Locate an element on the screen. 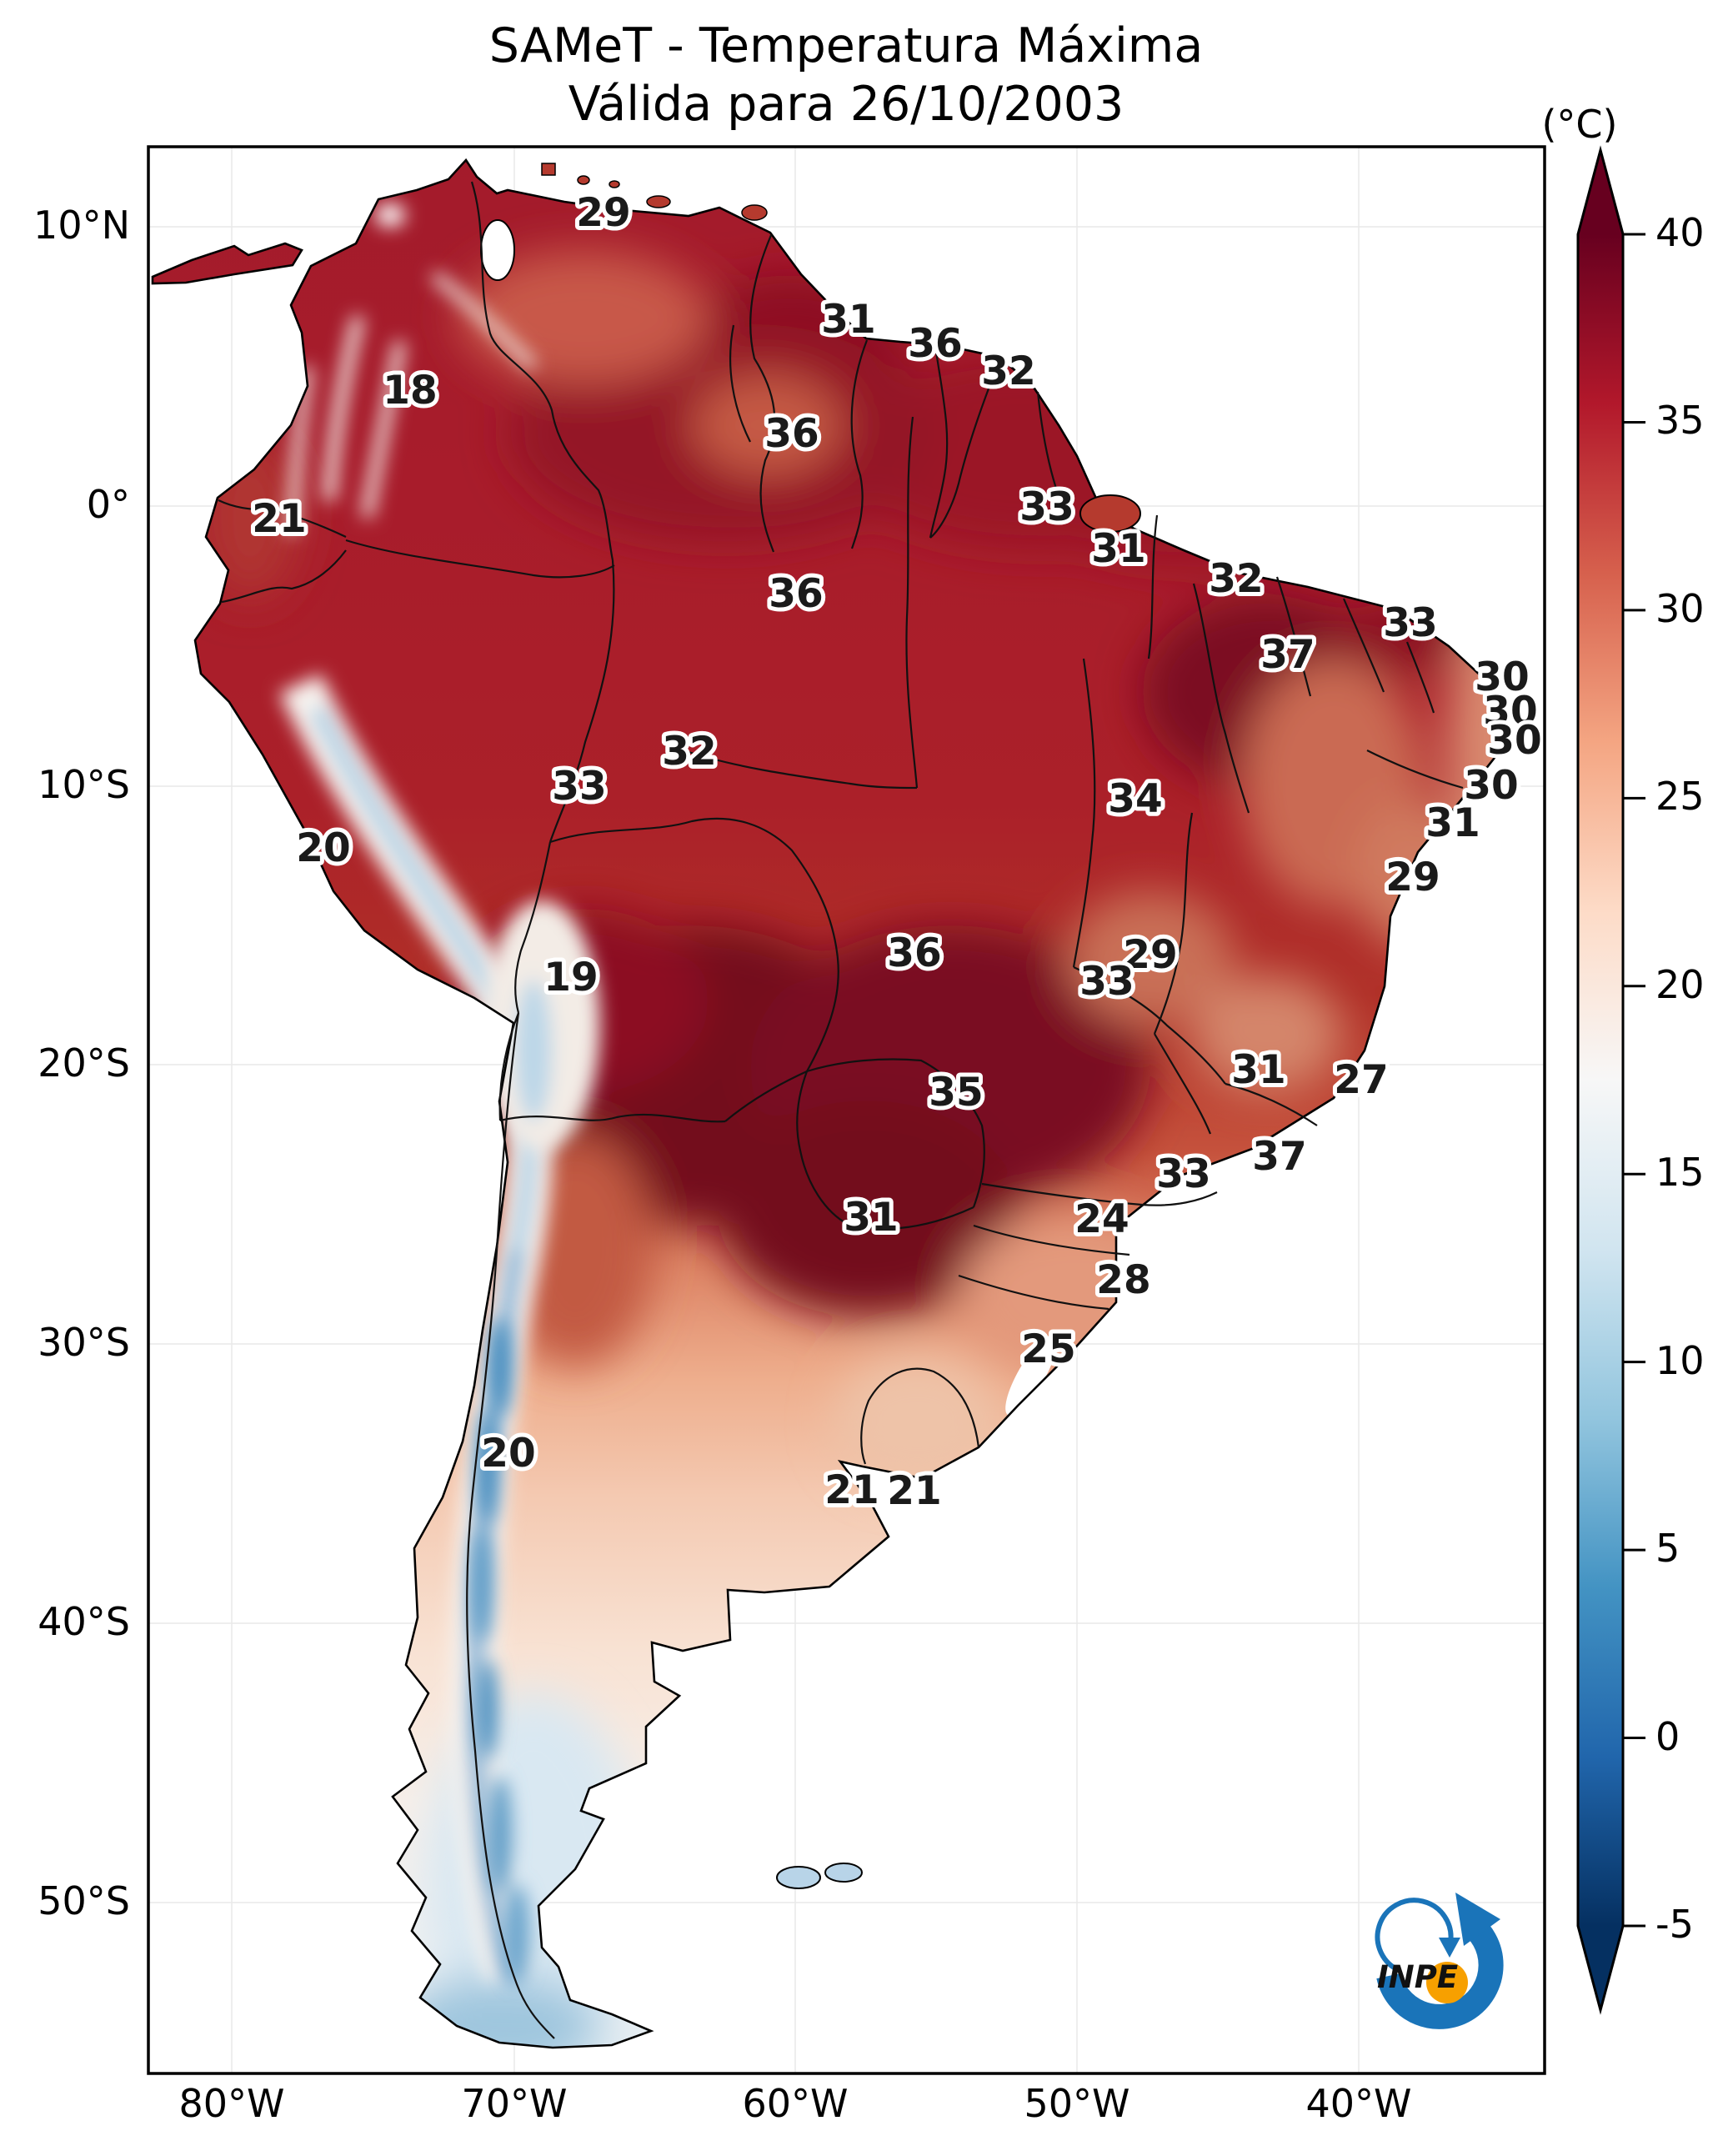  temp-label: 28 is located at coordinates (1123, 1280).